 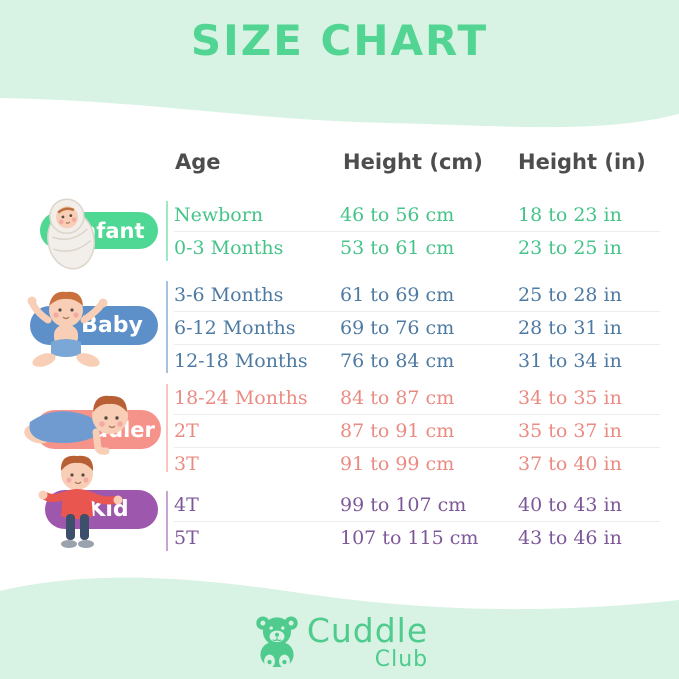 What do you see at coordinates (397, 361) in the screenshot?
I see `height-cm-cell: 76 to 84 cm` at bounding box center [397, 361].